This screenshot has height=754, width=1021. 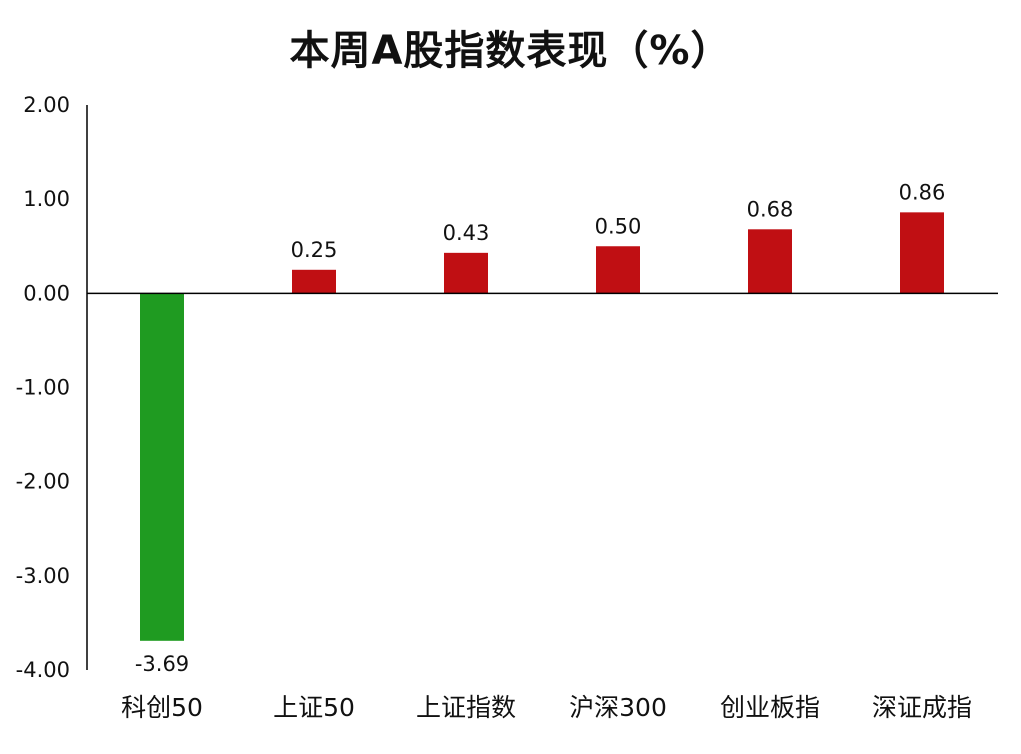 I want to click on category-label: 创业板指, so click(x=770, y=707).